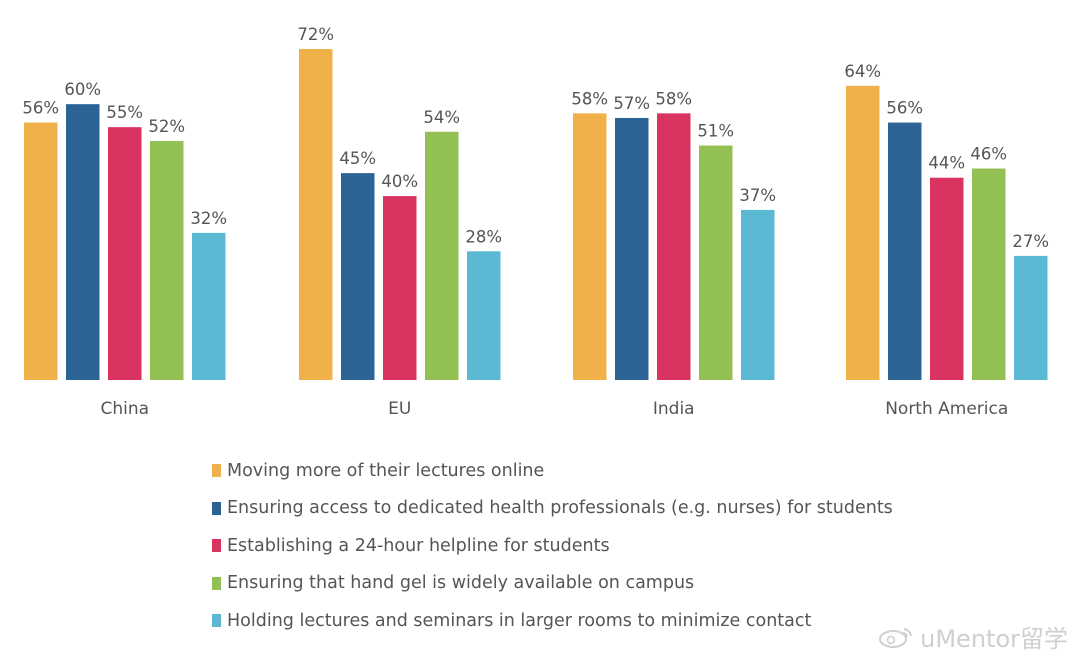 The width and height of the screenshot is (1080, 660). Describe the element at coordinates (715, 131) in the screenshot. I see `data-label: 51%` at that location.